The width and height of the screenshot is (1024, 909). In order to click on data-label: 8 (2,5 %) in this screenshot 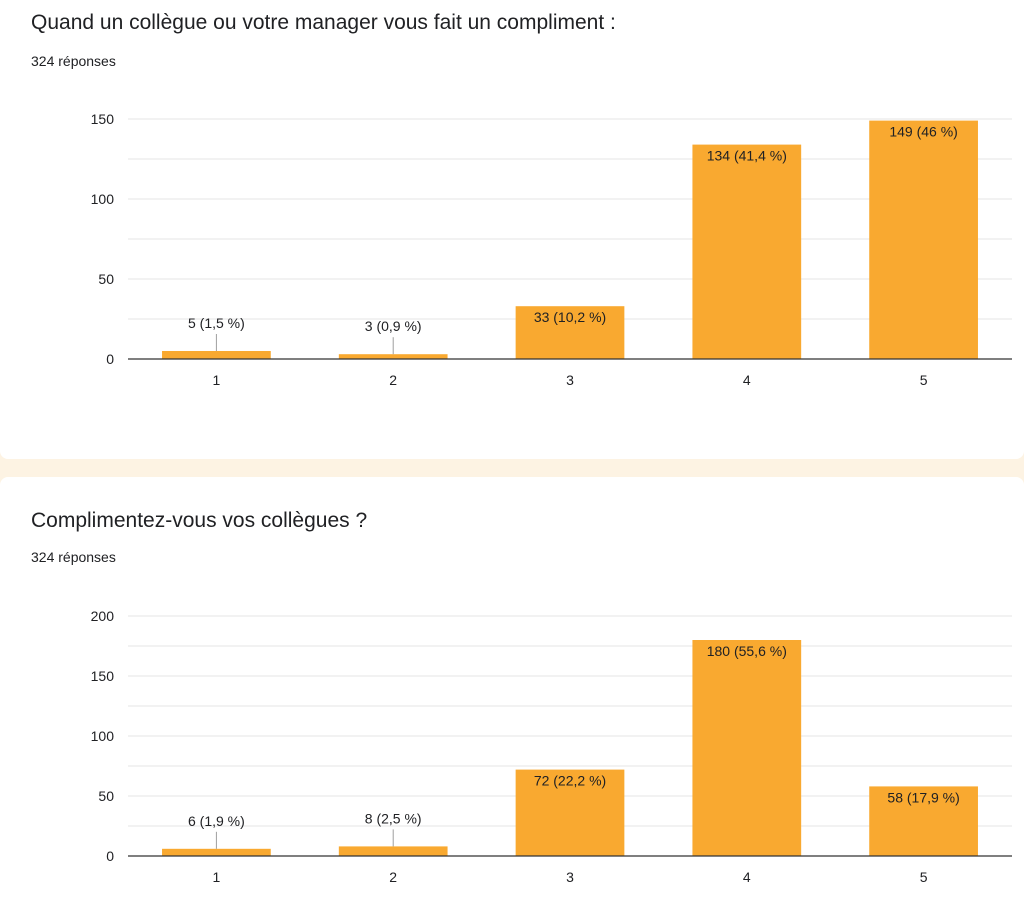, I will do `click(393, 818)`.